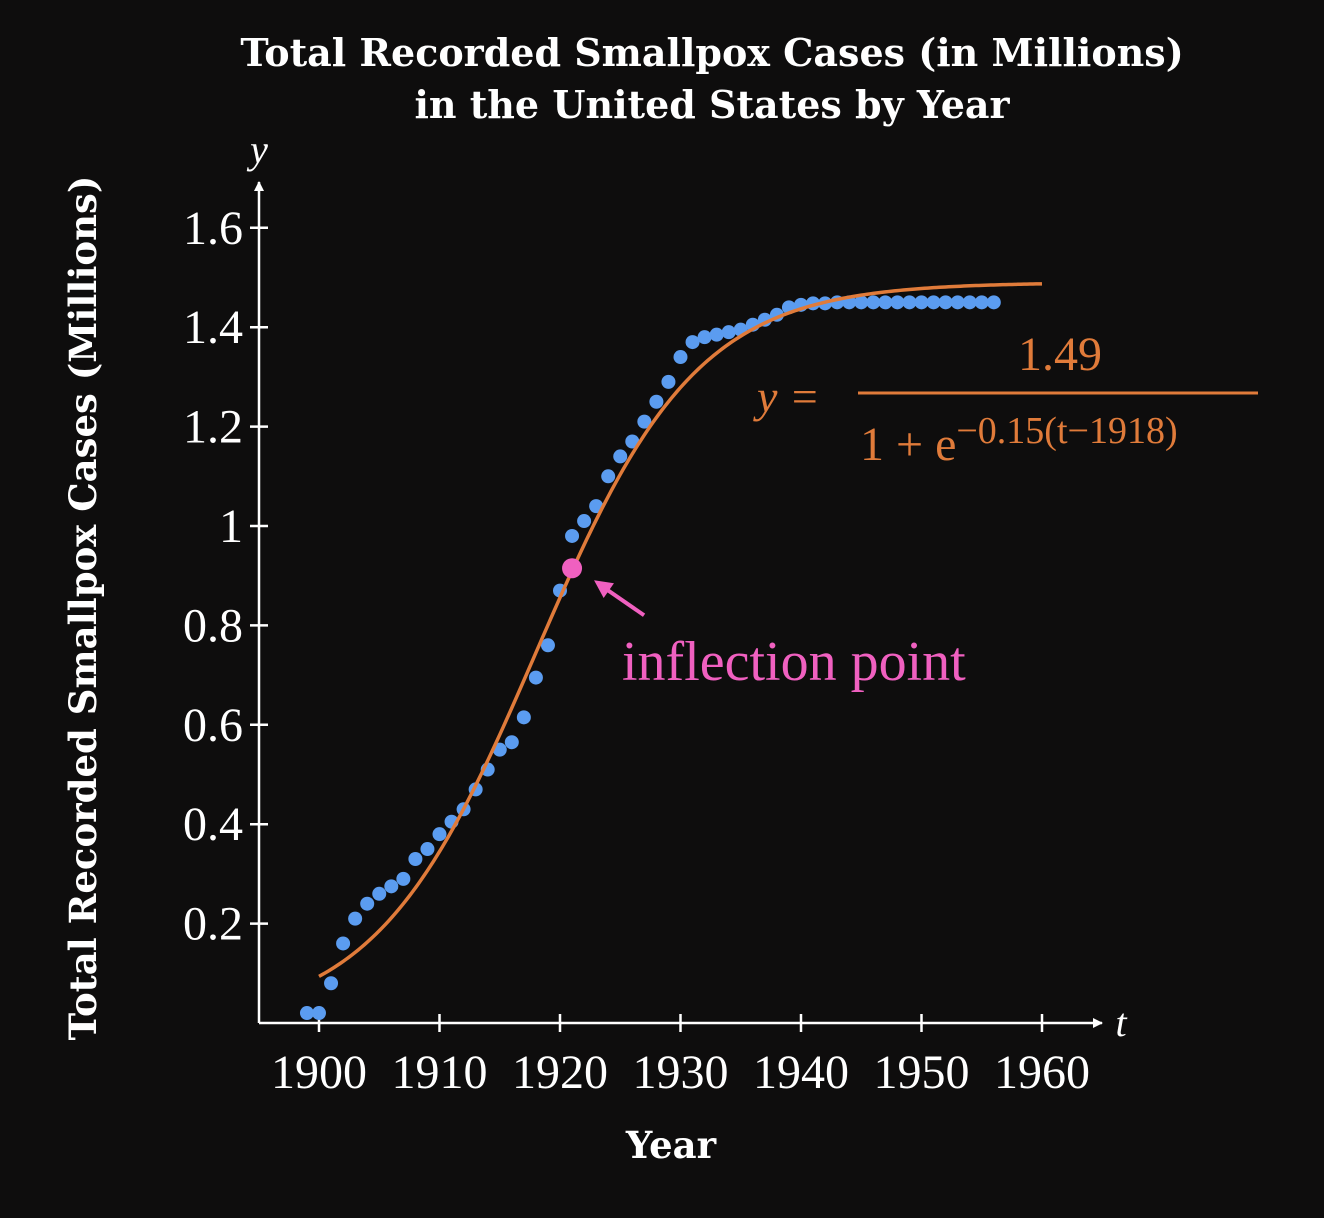 The height and width of the screenshot is (1218, 1324). Describe the element at coordinates (922, 1072) in the screenshot. I see `x-tick-label: 1950` at that location.